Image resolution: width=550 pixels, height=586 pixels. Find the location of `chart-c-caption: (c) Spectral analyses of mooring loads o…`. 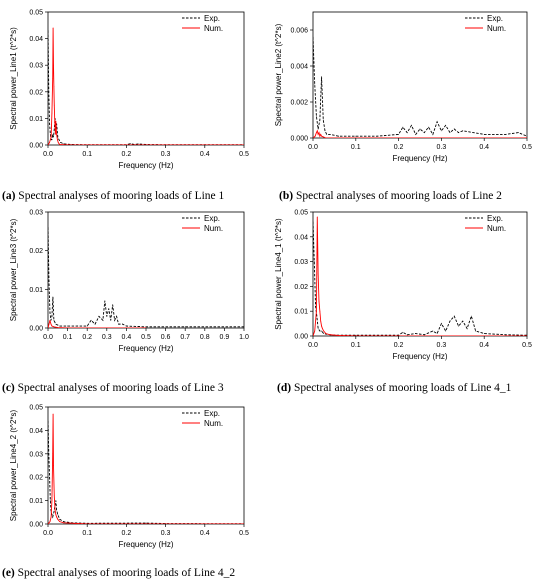

chart-c-caption: (c) Spectral analyses of mooring loads o… is located at coordinates (113, 388).